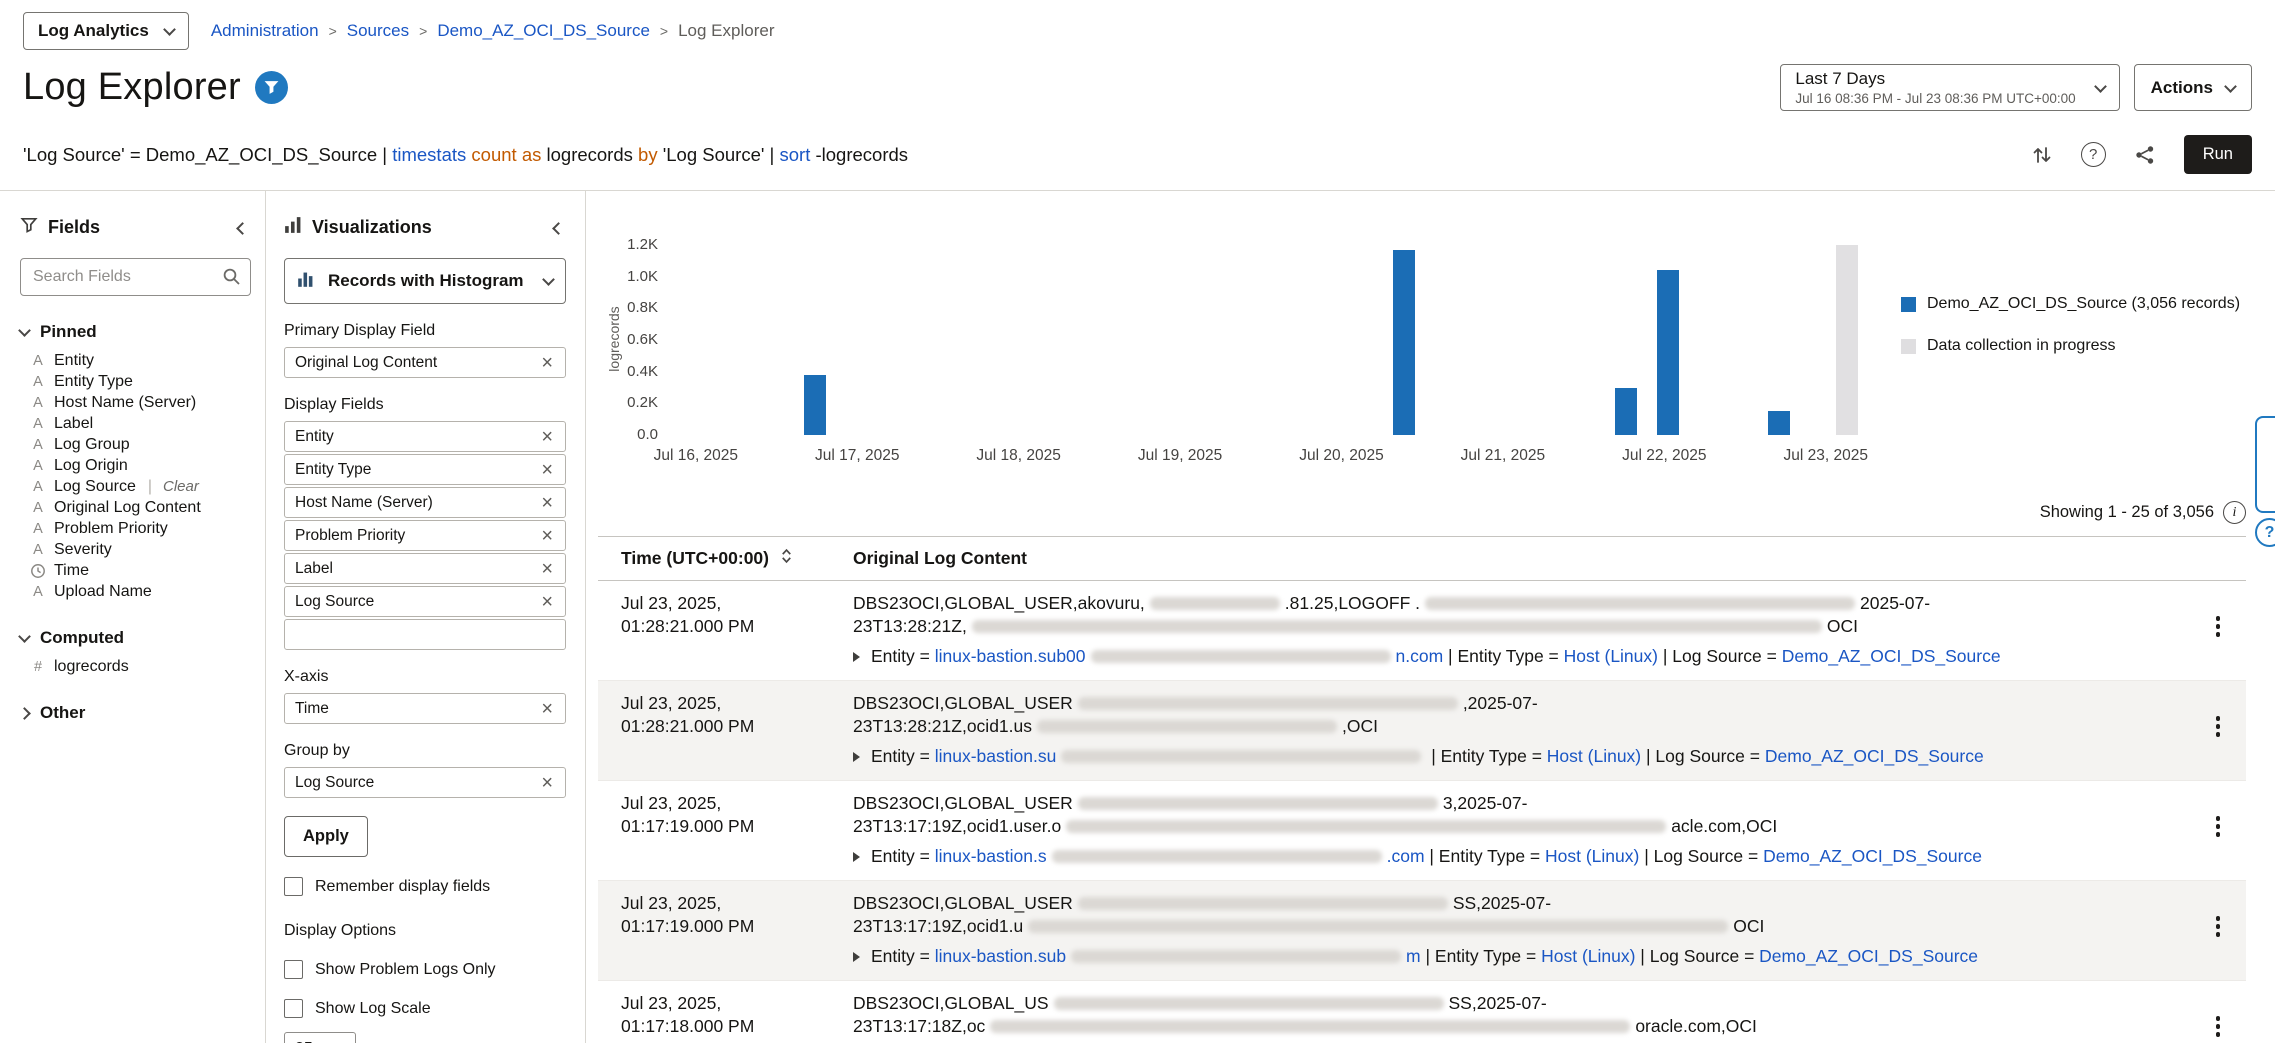  I want to click on breadcrumb-item: Administration, so click(264, 30).